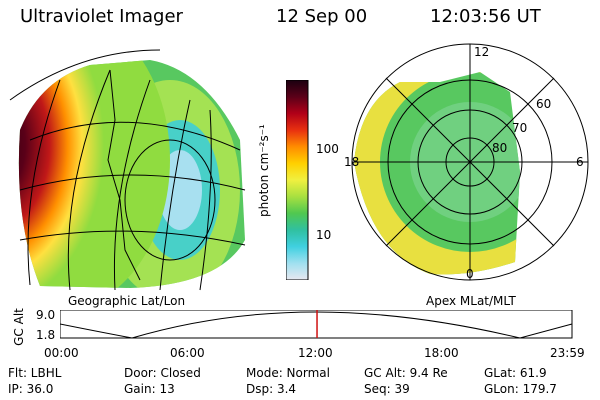 This screenshot has height=400, width=600. Describe the element at coordinates (127, 301) in the screenshot. I see `left-panel-caption: Geographic Lat/Lon` at that location.